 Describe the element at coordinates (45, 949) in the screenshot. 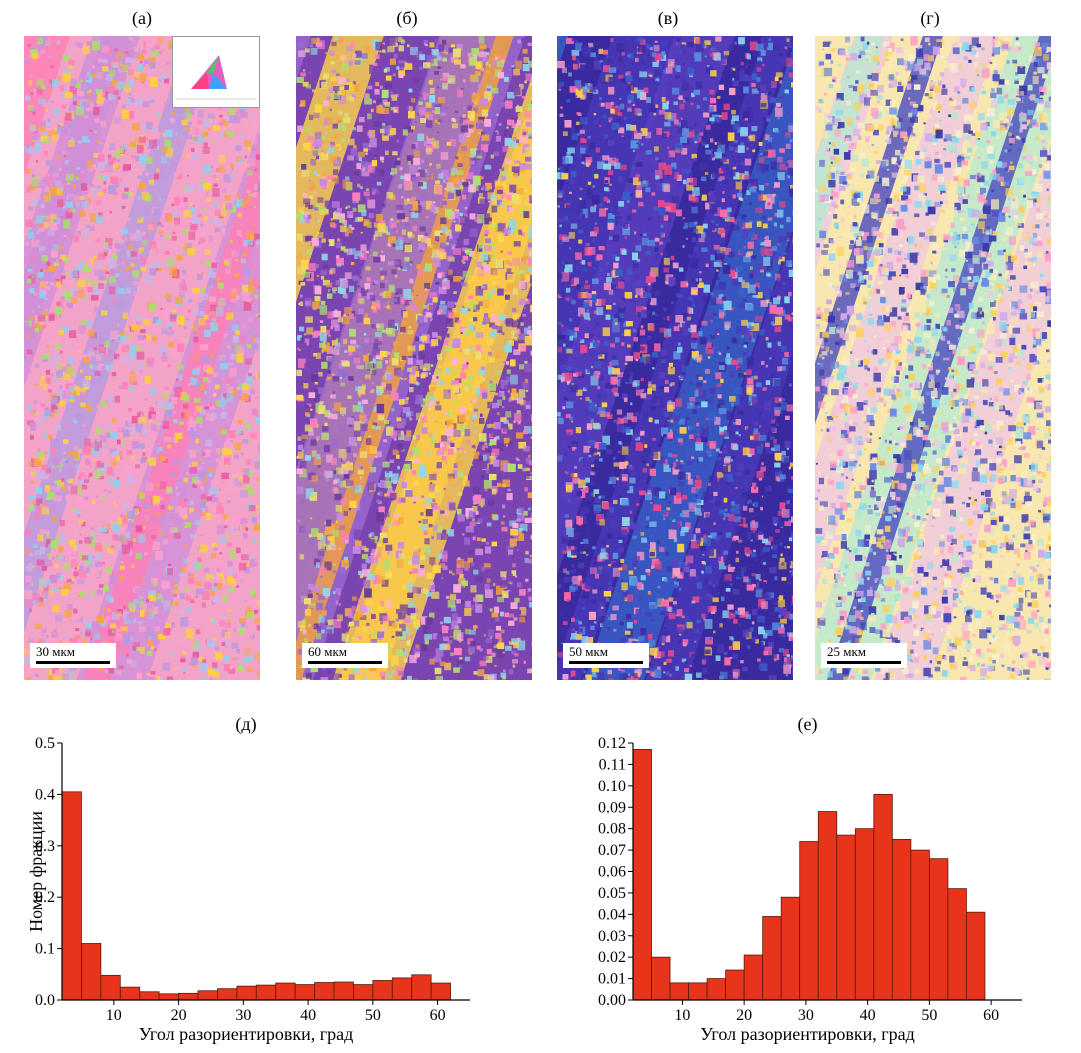

I see `y-tick-label: 0.1` at that location.